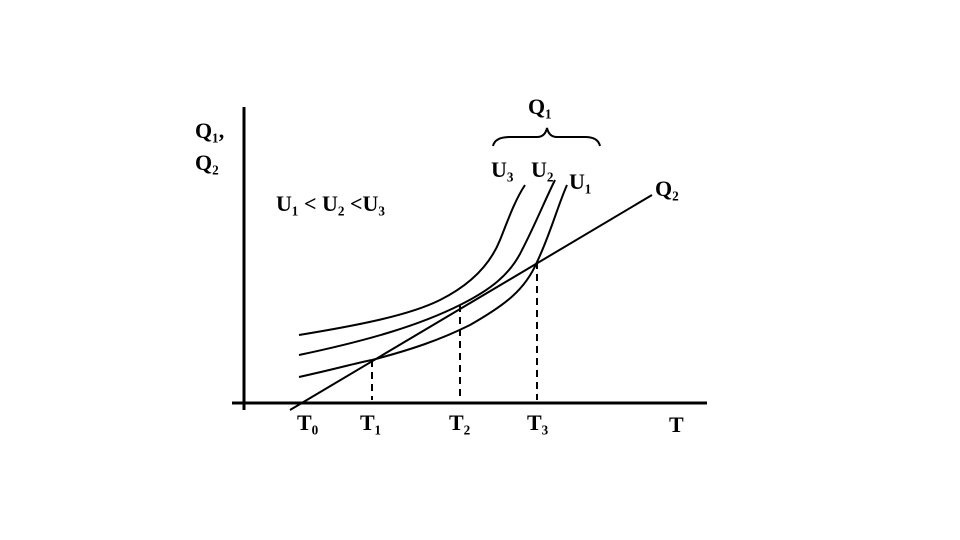 The width and height of the screenshot is (960, 540). I want to click on x-tick-label: T₁, so click(370, 422).